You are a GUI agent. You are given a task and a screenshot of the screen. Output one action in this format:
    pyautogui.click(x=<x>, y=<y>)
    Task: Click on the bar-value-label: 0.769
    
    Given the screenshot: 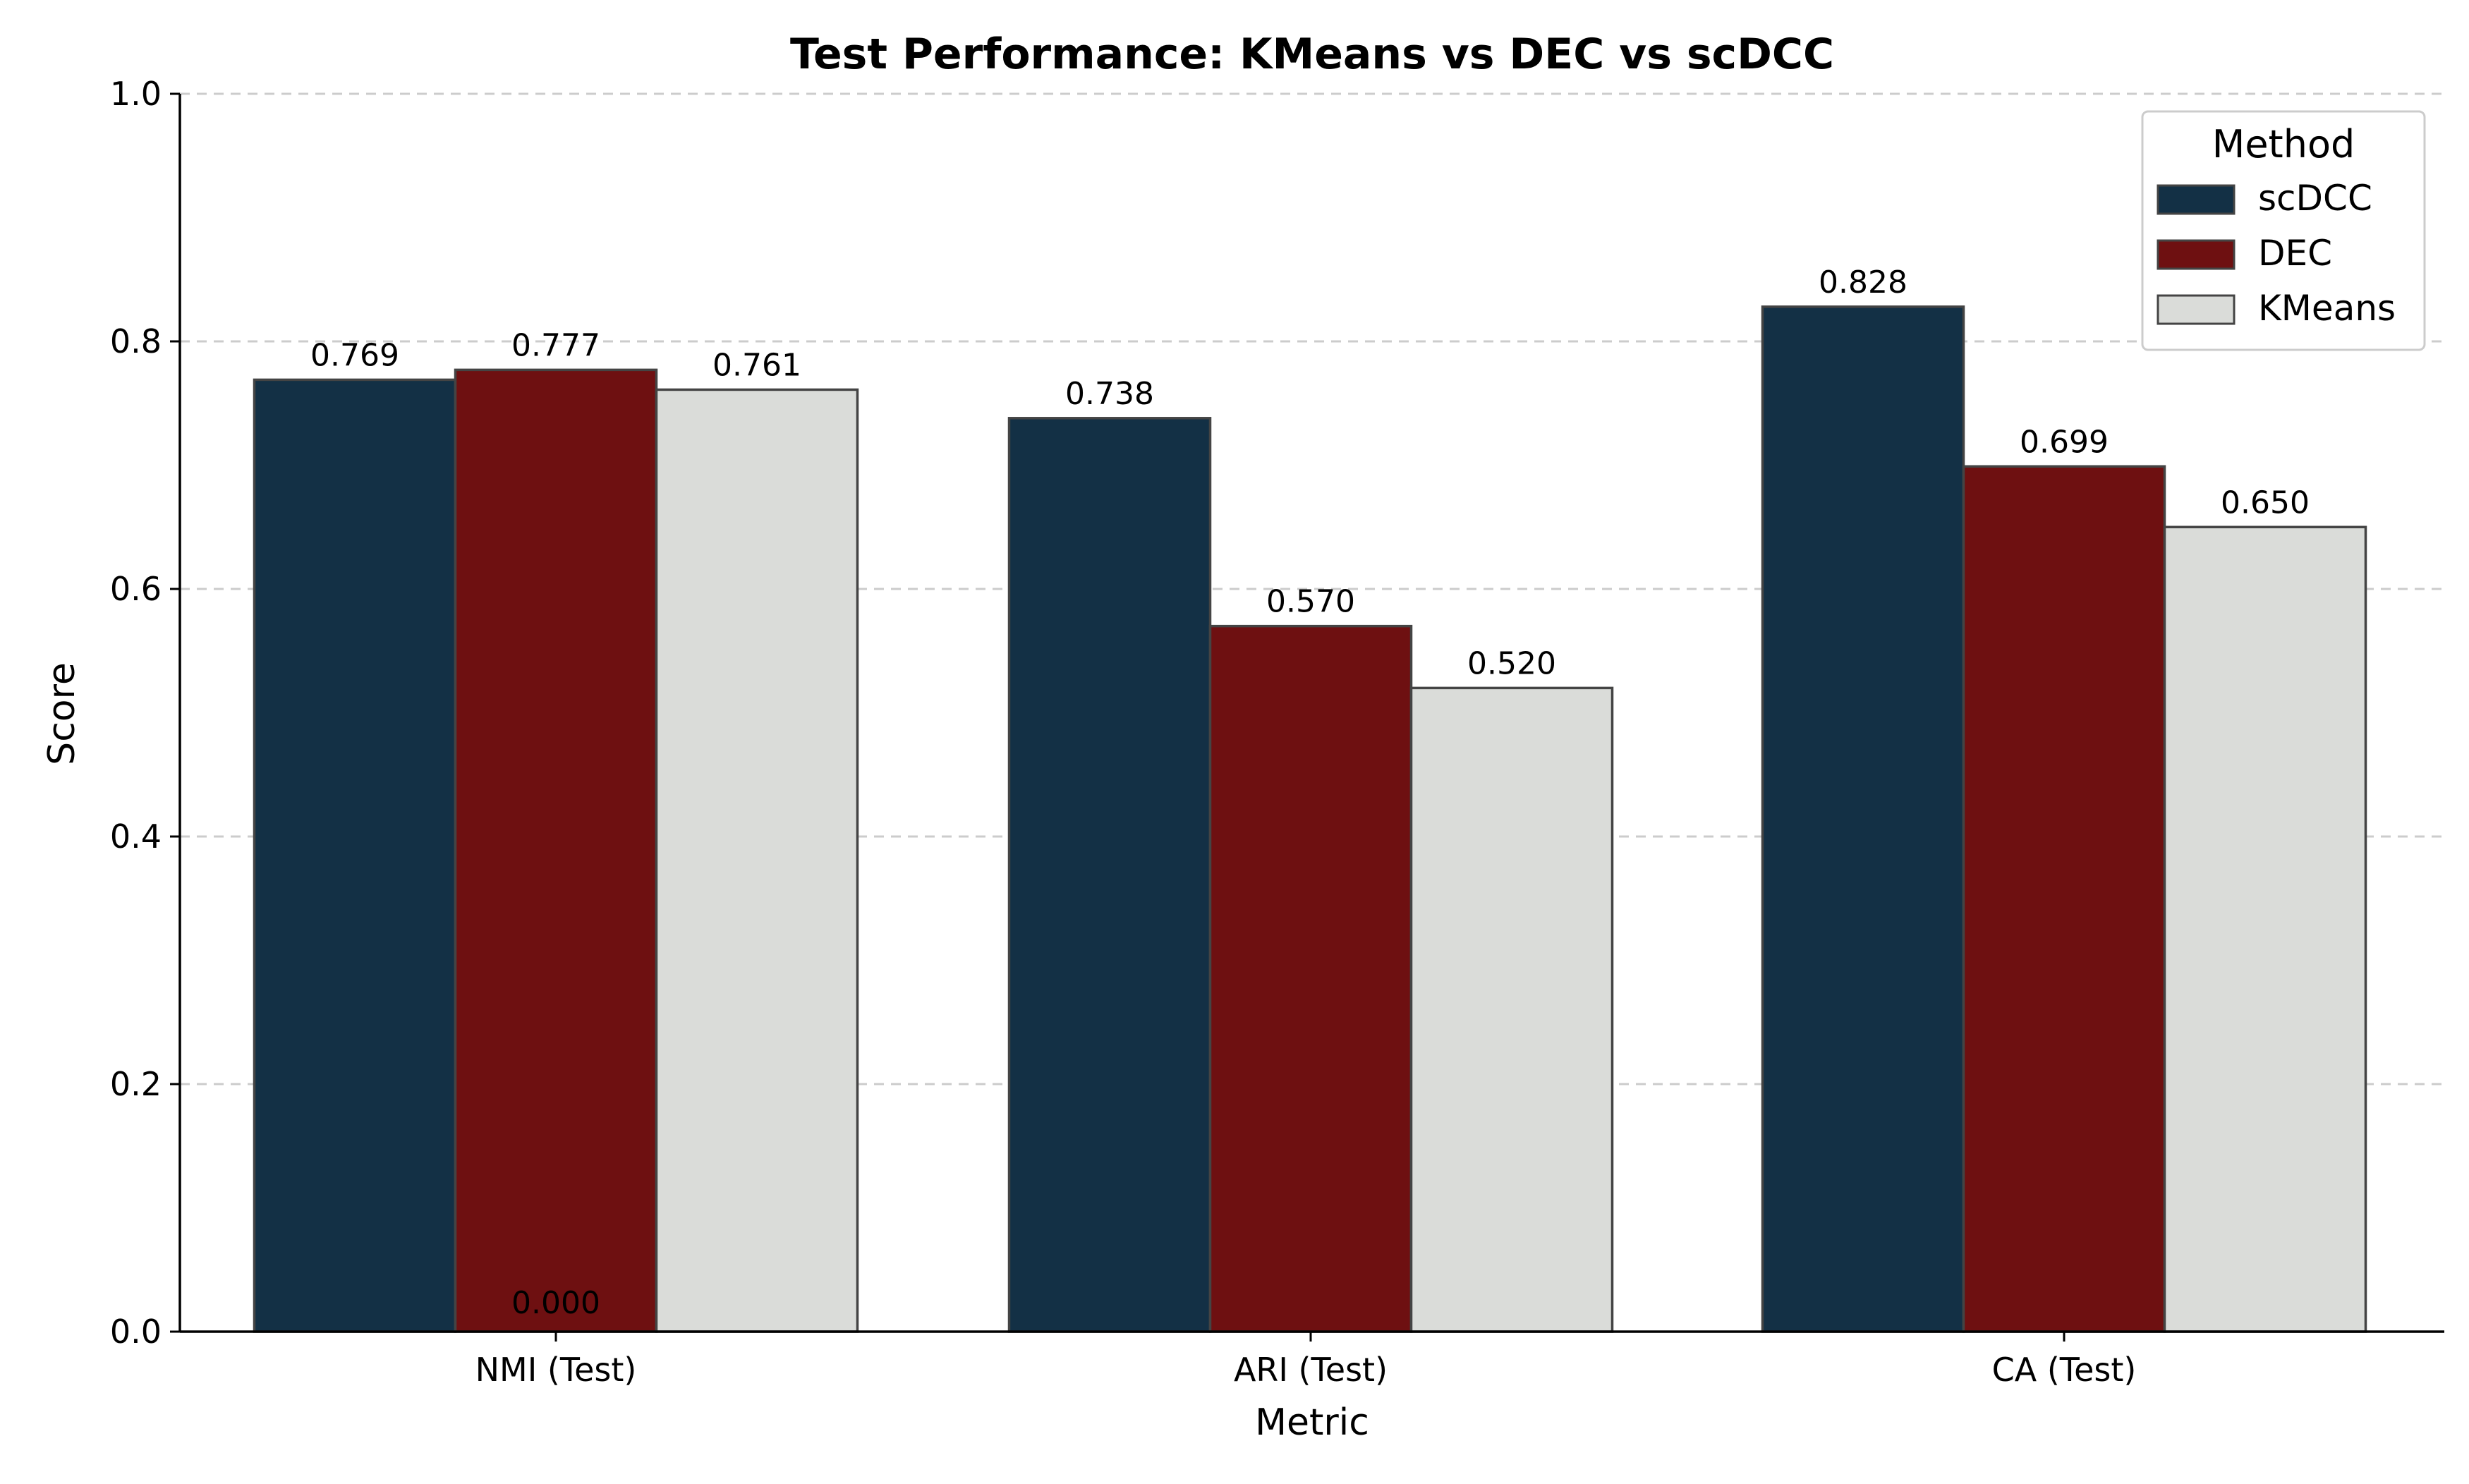 What is the action you would take?
    pyautogui.click(x=354, y=355)
    